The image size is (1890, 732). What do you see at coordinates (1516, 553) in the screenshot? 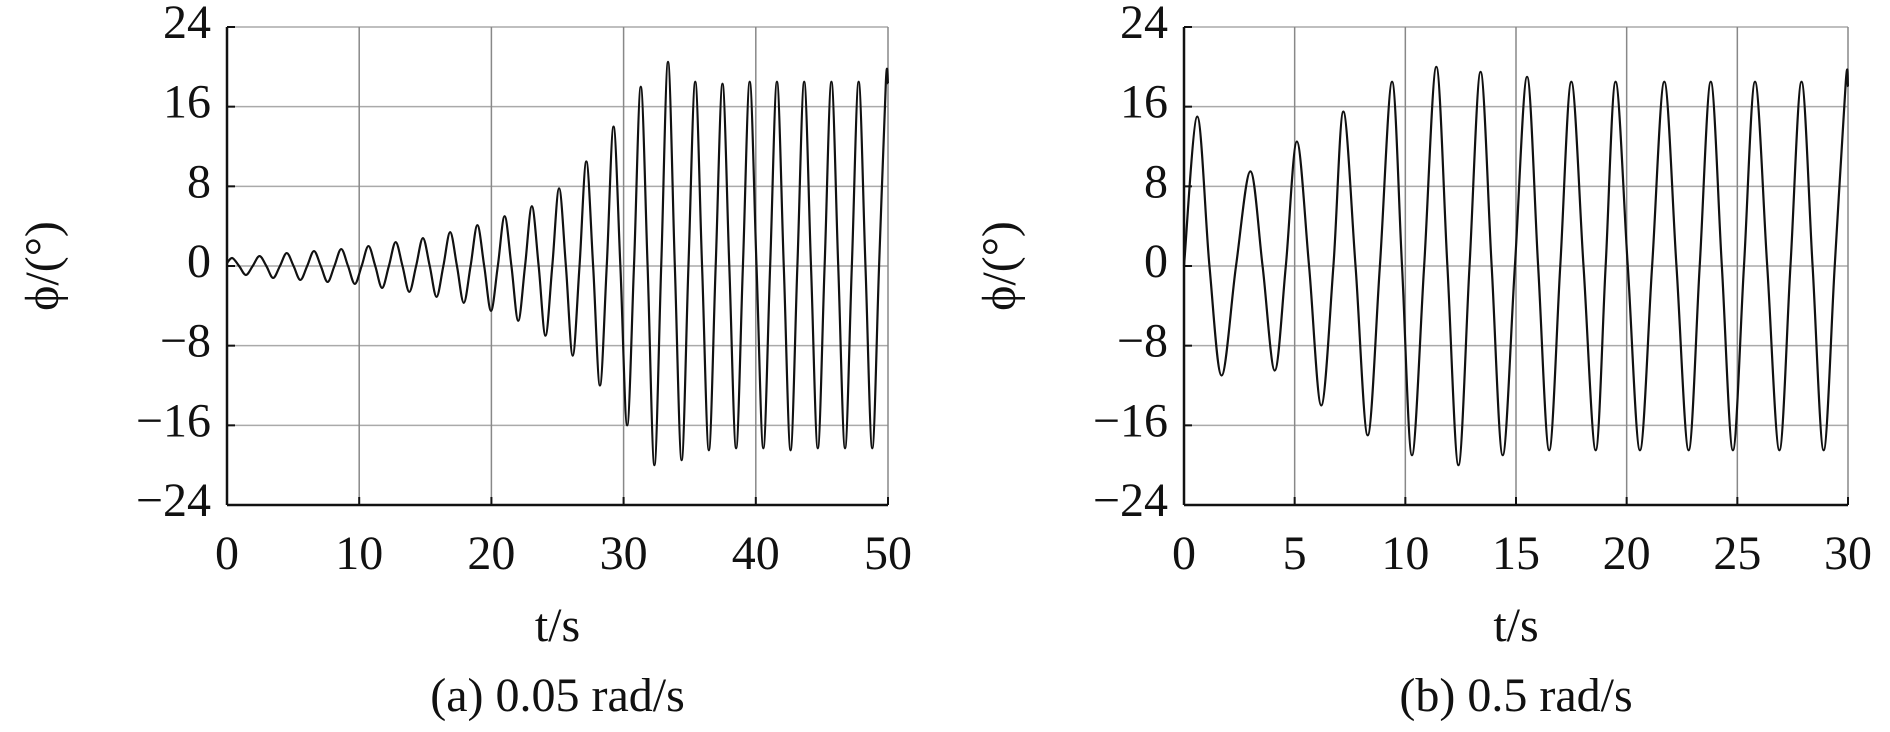
I see `x-tick-label: 15` at bounding box center [1516, 553].